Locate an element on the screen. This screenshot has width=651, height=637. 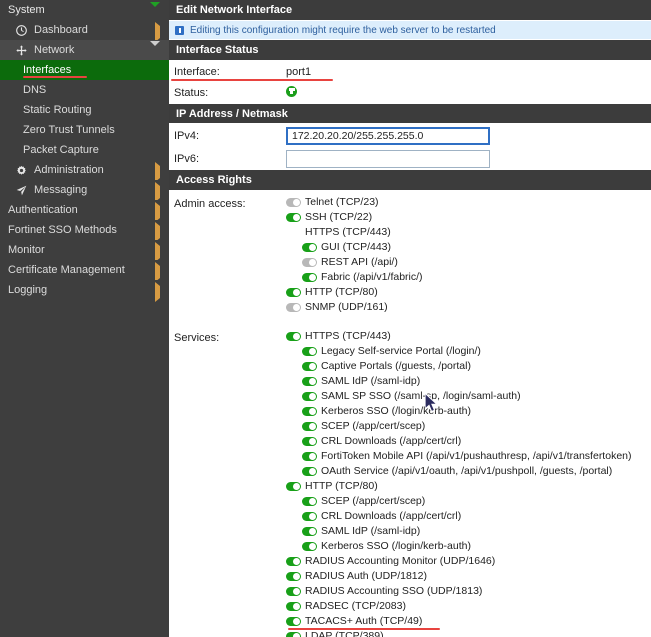
option-row: GUI (TCP/443) is located at coordinates (468, 247).